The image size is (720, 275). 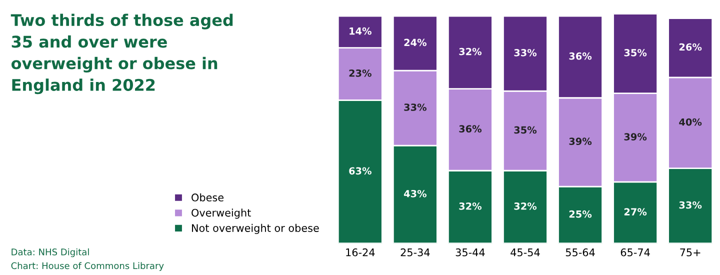 What do you see at coordinates (580, 252) in the screenshot?
I see `x-tick-label: 55-64` at bounding box center [580, 252].